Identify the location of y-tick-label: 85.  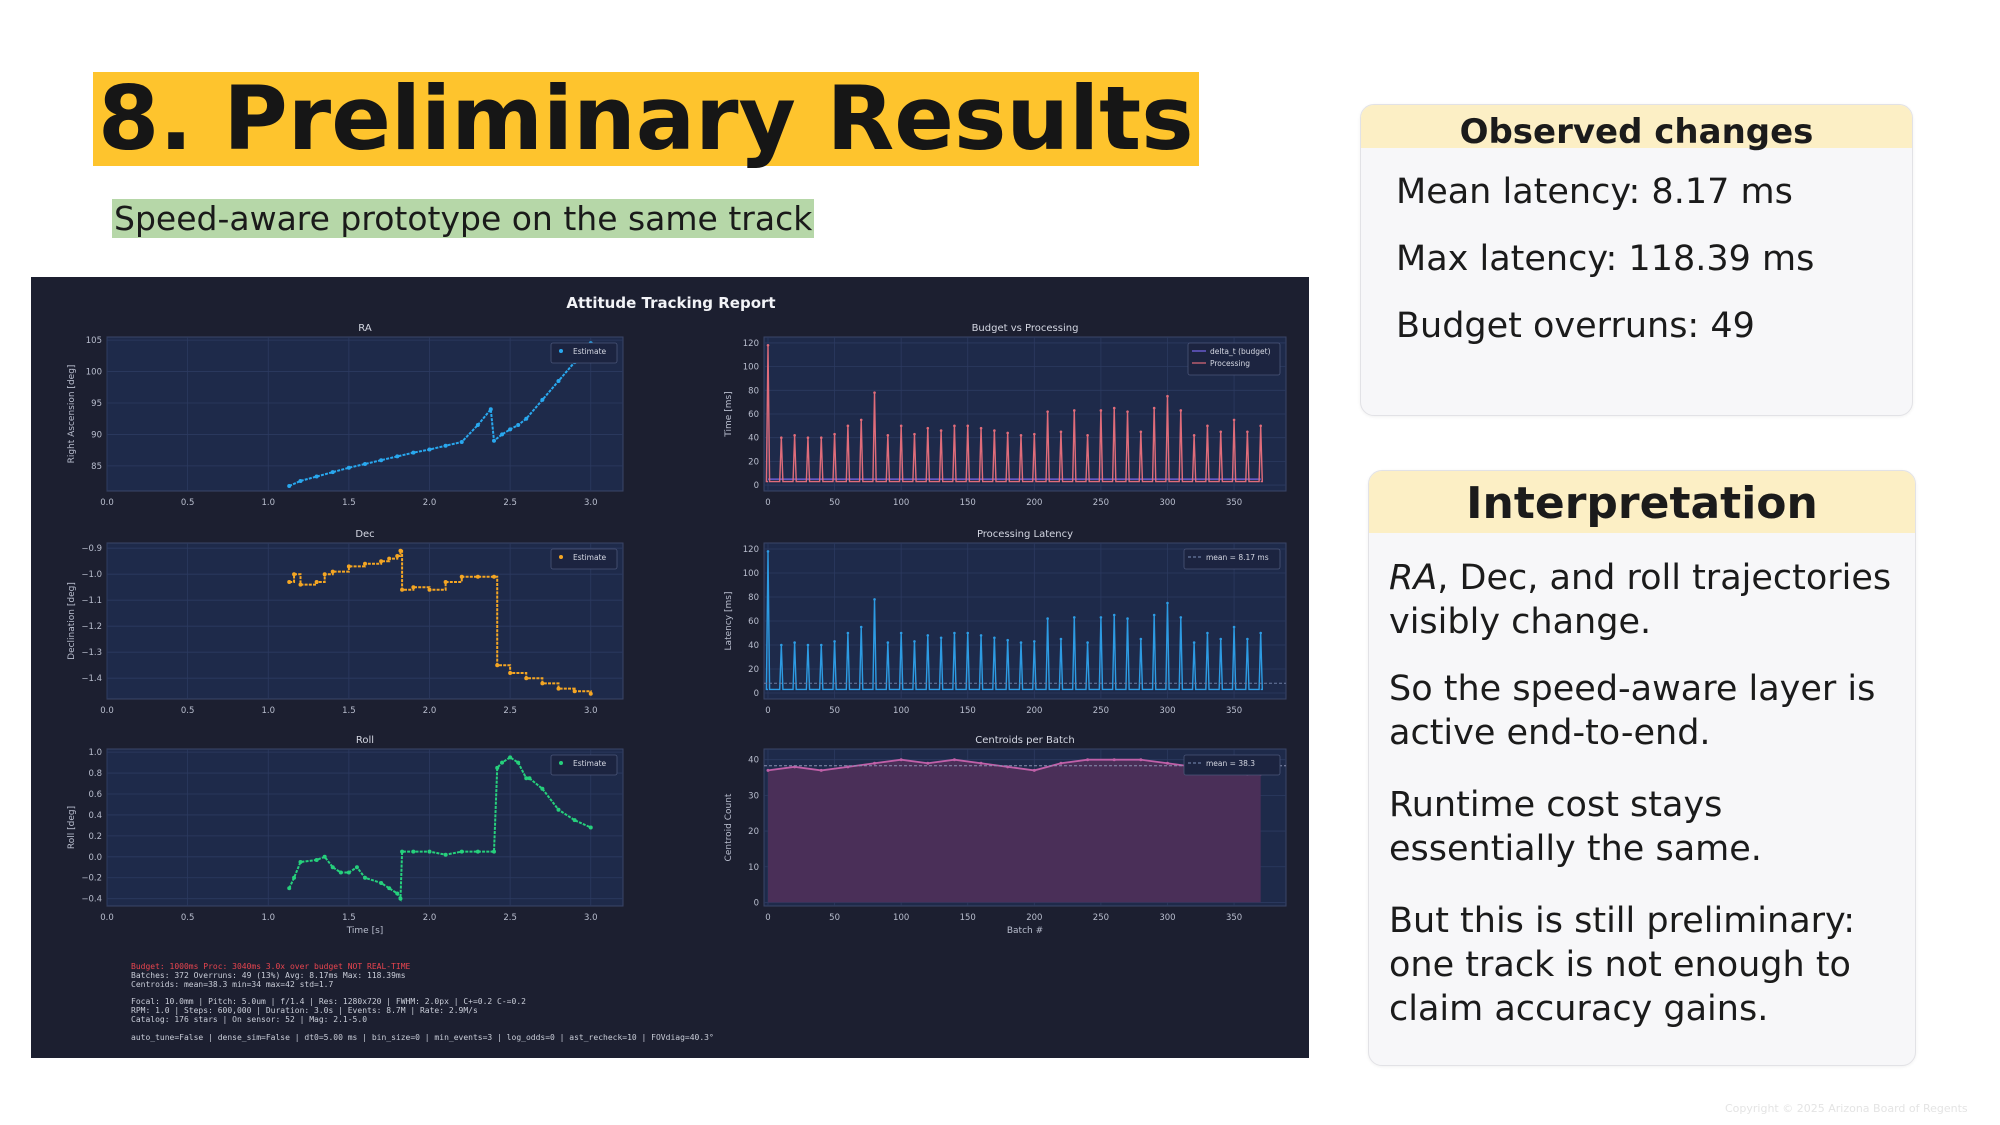
(96, 467).